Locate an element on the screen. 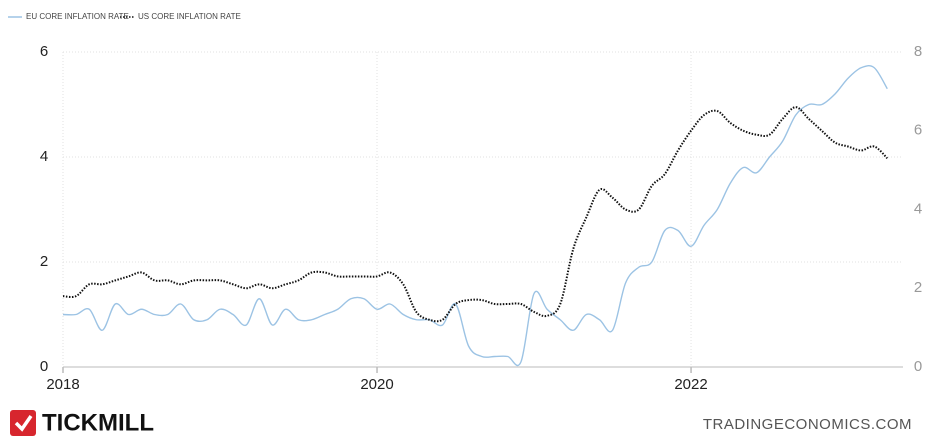  x-tick-label: 2022 is located at coordinates (690, 384).